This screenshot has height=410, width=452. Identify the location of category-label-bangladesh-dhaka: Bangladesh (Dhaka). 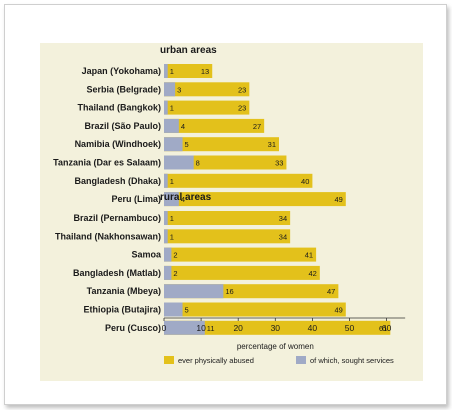
(117, 181).